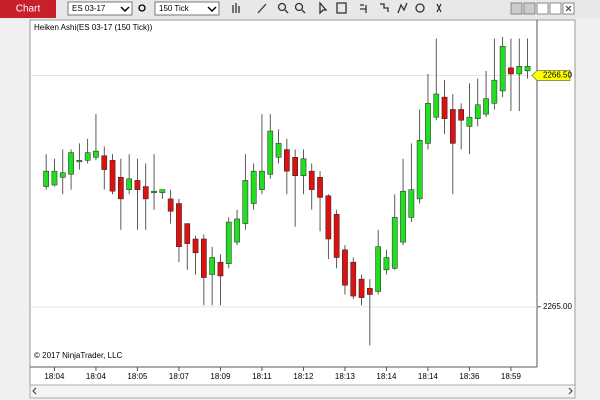 The image size is (600, 400). Describe the element at coordinates (174, 8) in the screenshot. I see `interval-label: 150 Tick` at that location.